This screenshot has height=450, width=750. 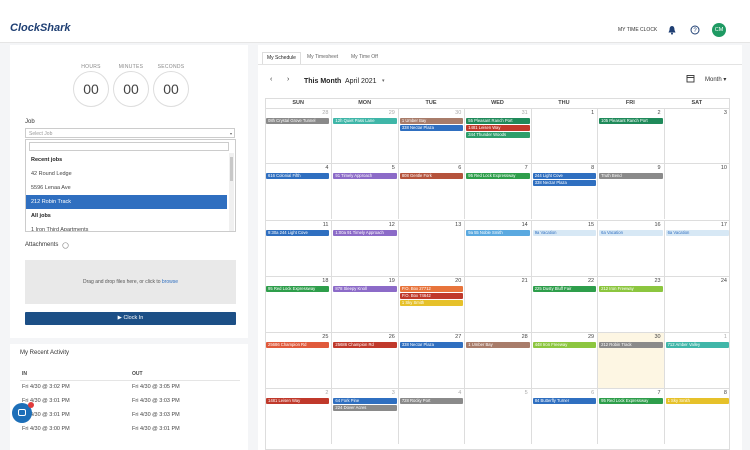 What do you see at coordinates (364, 57) in the screenshot?
I see `tab: My Time Off` at bounding box center [364, 57].